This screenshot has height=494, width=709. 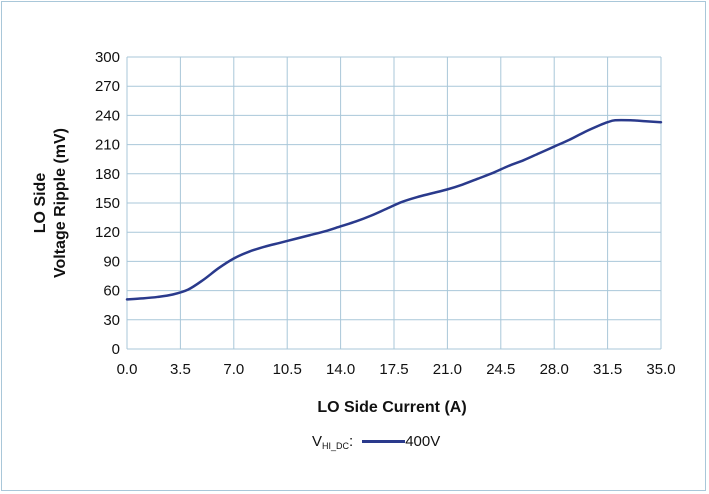 I want to click on legend-label-sub: HI_DC, so click(x=336, y=446).